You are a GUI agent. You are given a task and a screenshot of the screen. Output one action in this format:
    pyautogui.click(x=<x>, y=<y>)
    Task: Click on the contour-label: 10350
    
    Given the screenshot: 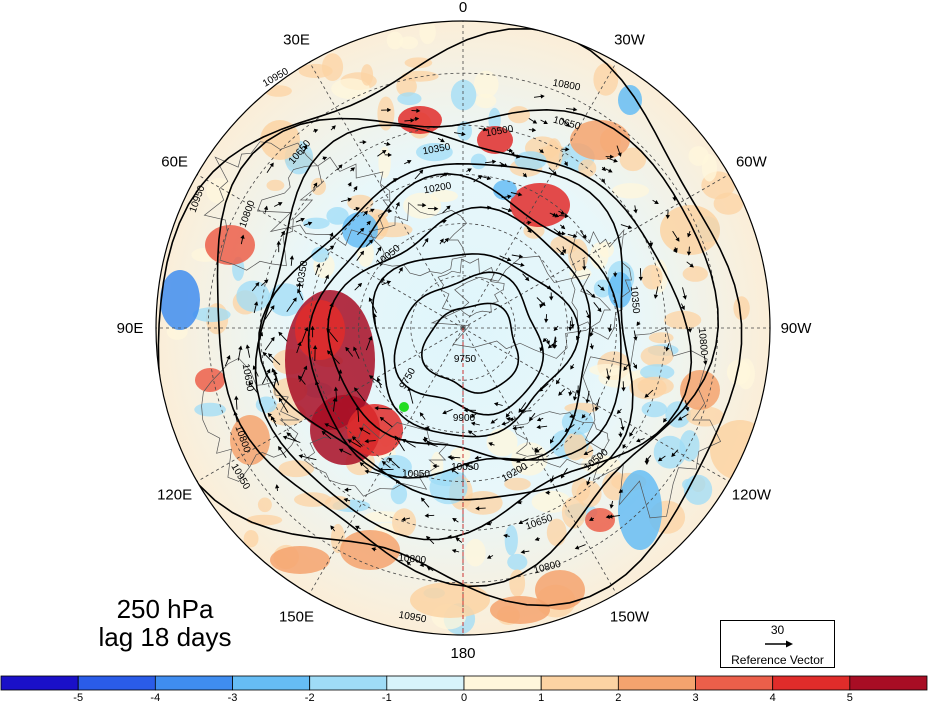 What is the action you would take?
    pyautogui.click(x=634, y=299)
    